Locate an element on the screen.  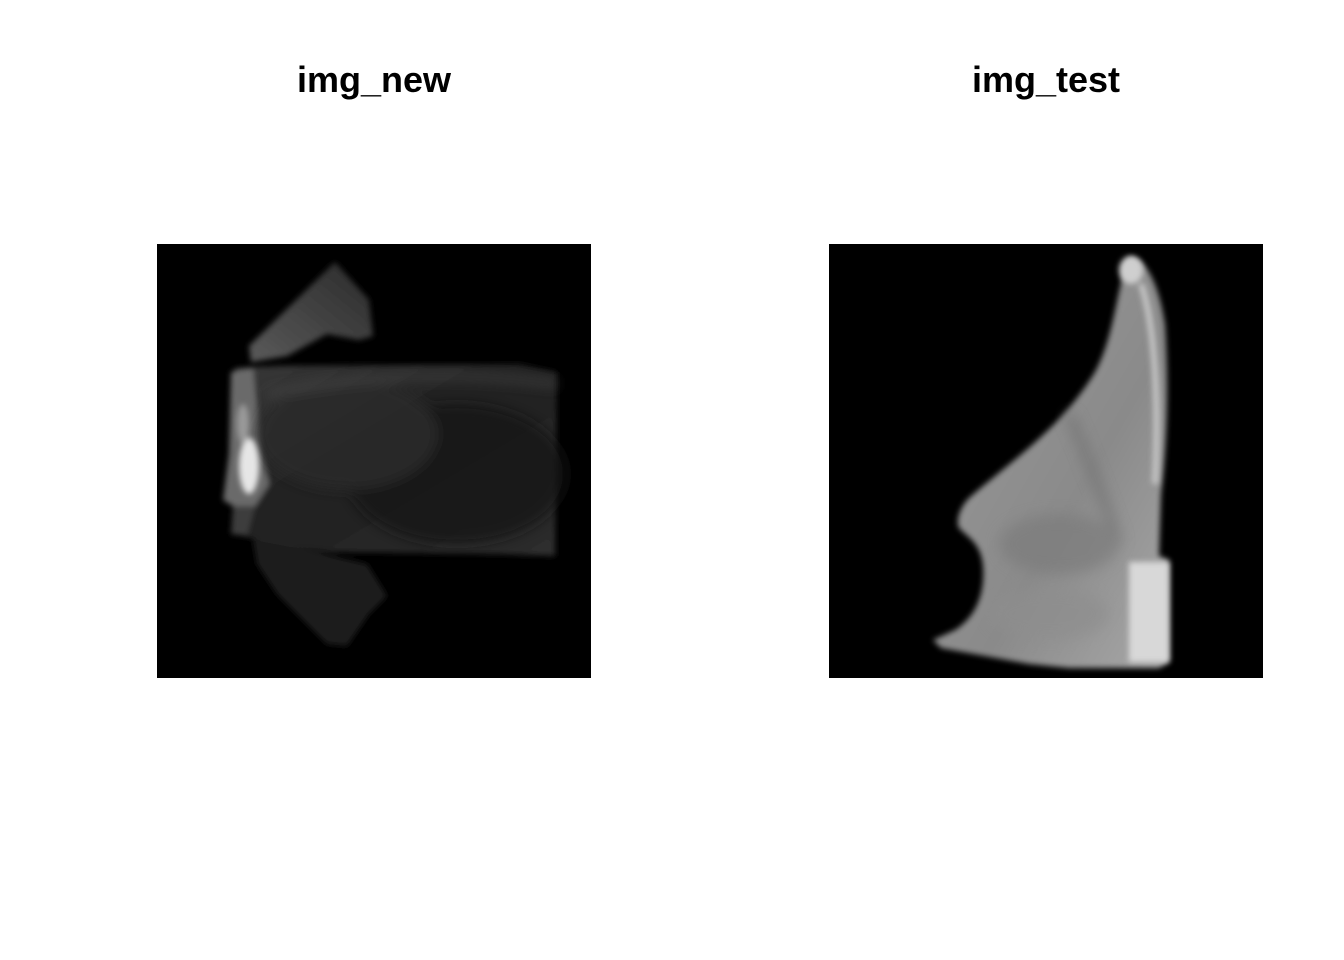
img-new-picture is located at coordinates (395, 454).